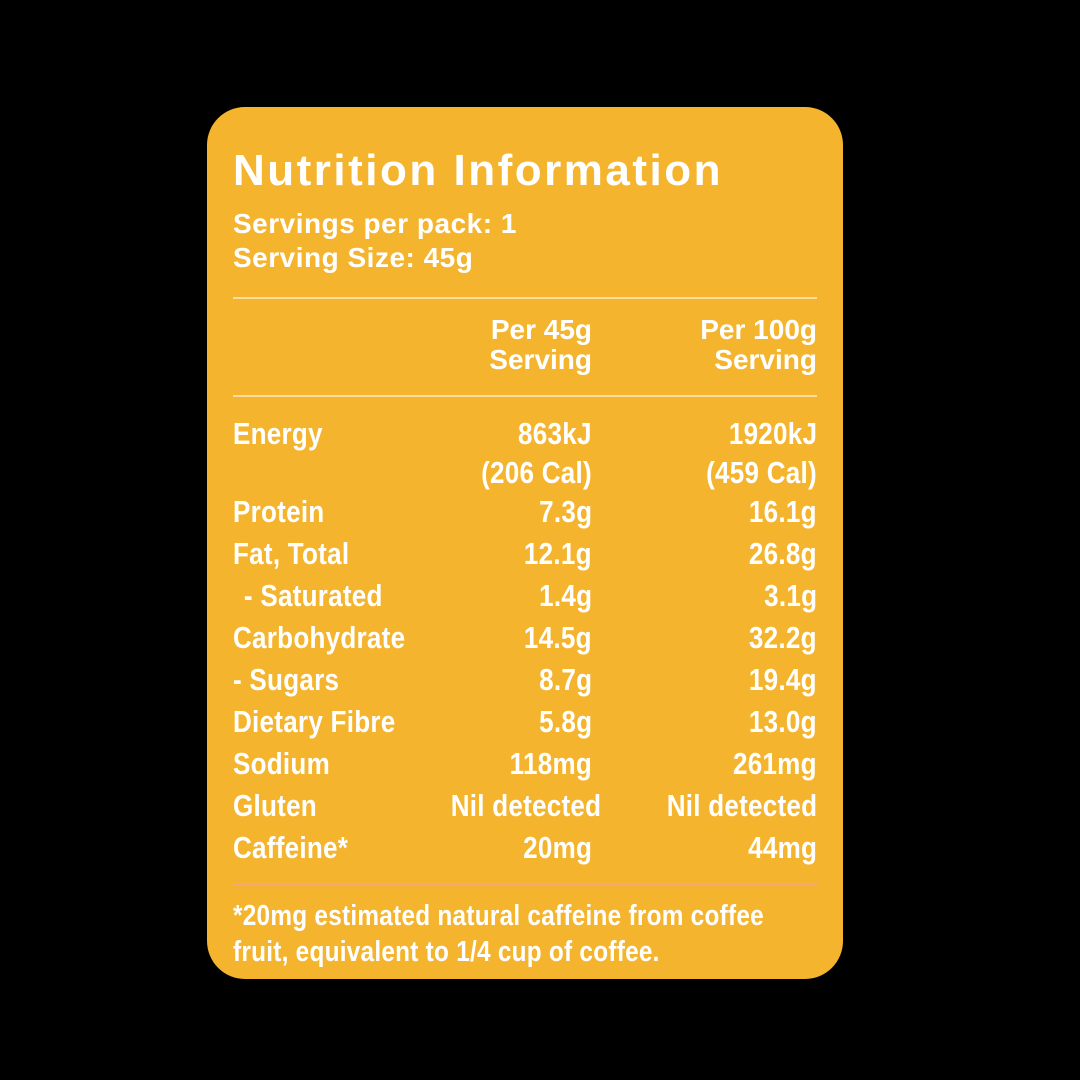 The width and height of the screenshot is (1080, 1080). I want to click on per-100g-value: 1920kJ, so click(772, 433).